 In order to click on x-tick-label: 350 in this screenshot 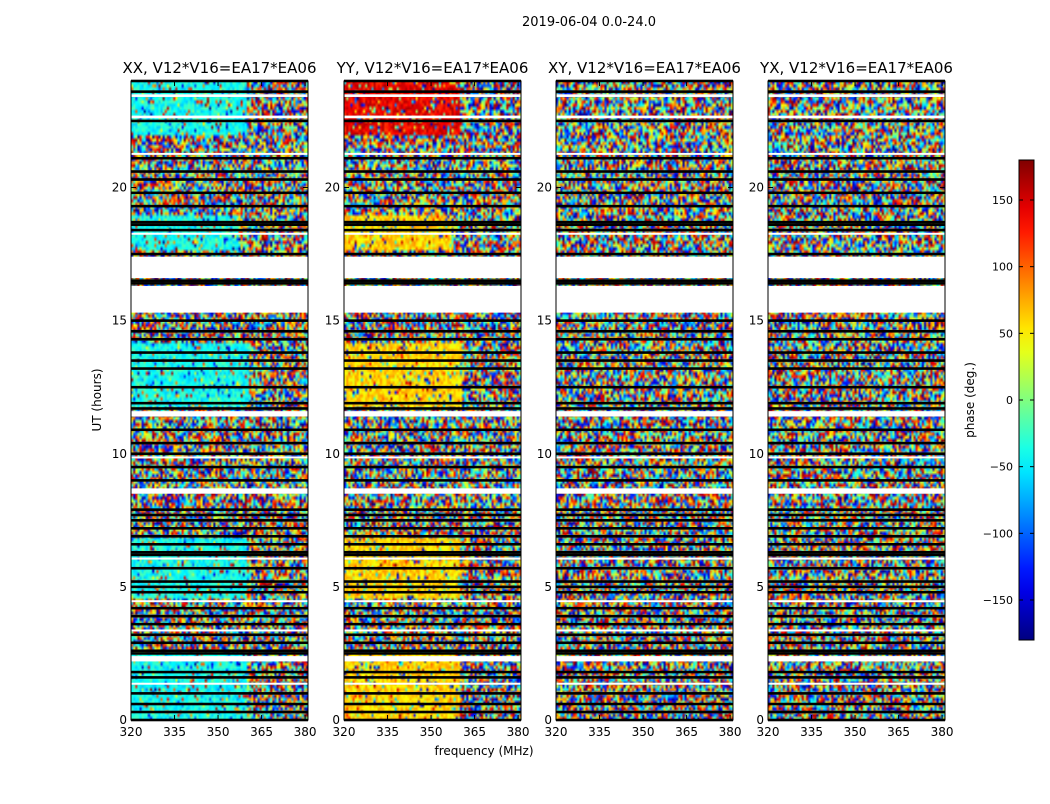, I will do `click(643, 732)`.